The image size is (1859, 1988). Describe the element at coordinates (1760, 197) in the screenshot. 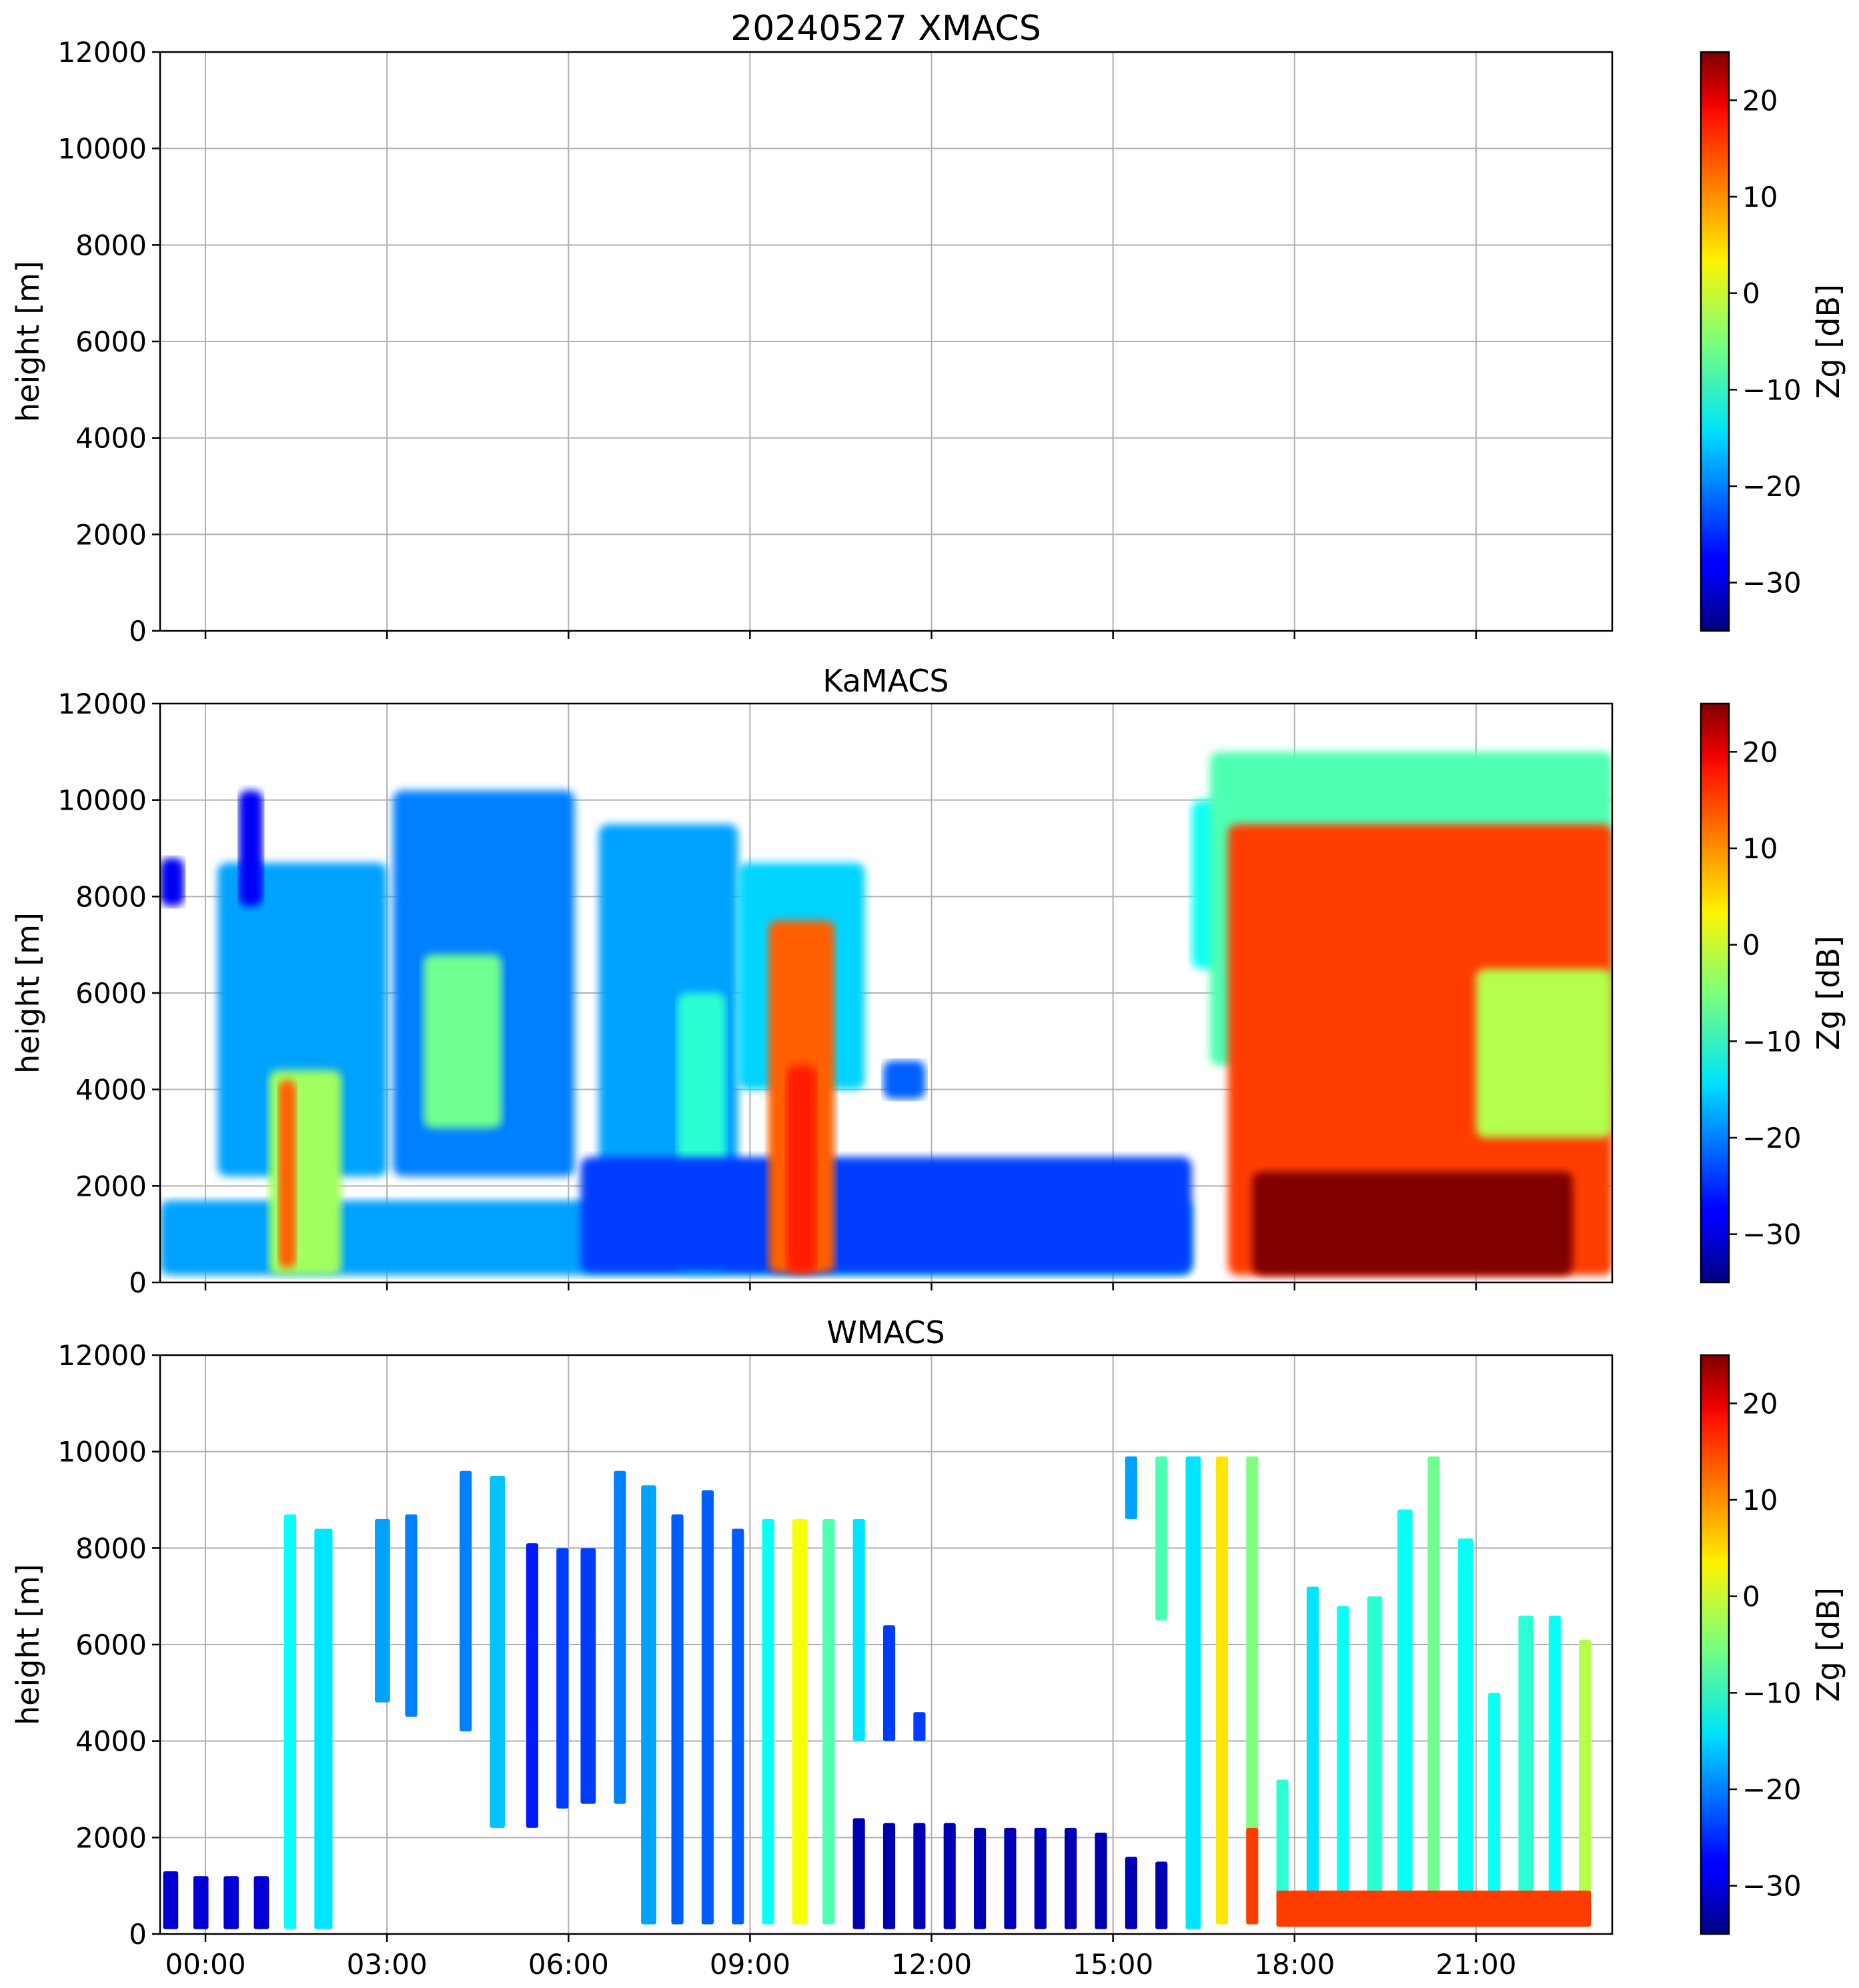

I see `colorbar-tick-label: 10` at that location.